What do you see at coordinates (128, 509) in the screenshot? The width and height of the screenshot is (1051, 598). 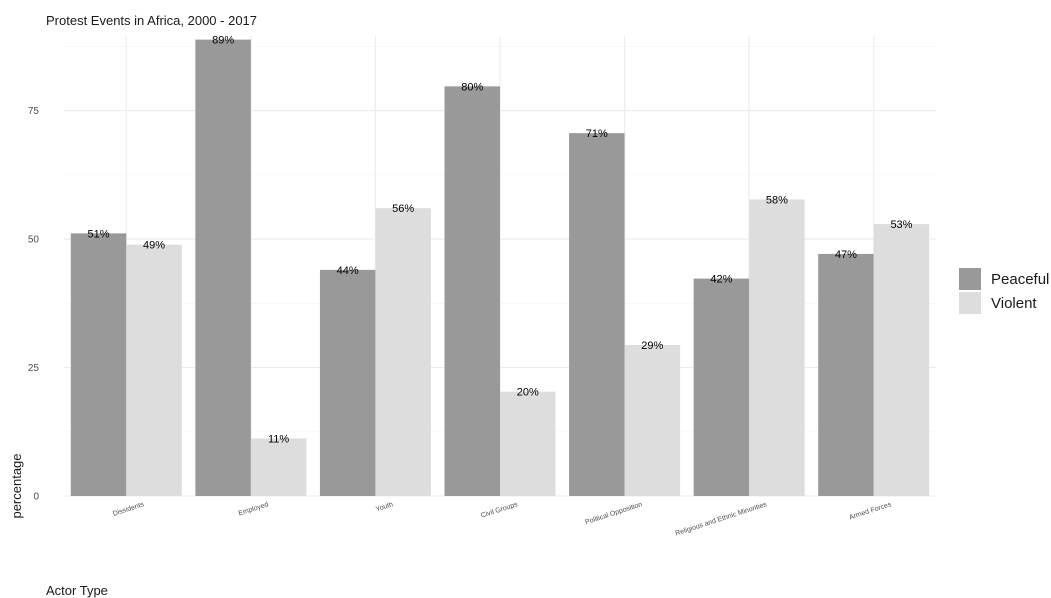 I see `x-tick-label: Dissidents` at bounding box center [128, 509].